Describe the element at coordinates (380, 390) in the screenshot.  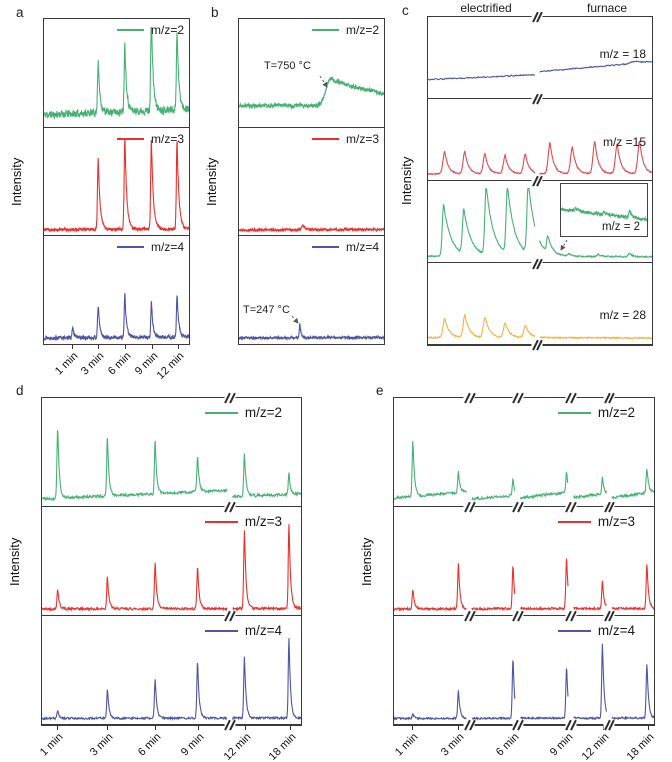
I see `panel-letter-e: e` at that location.